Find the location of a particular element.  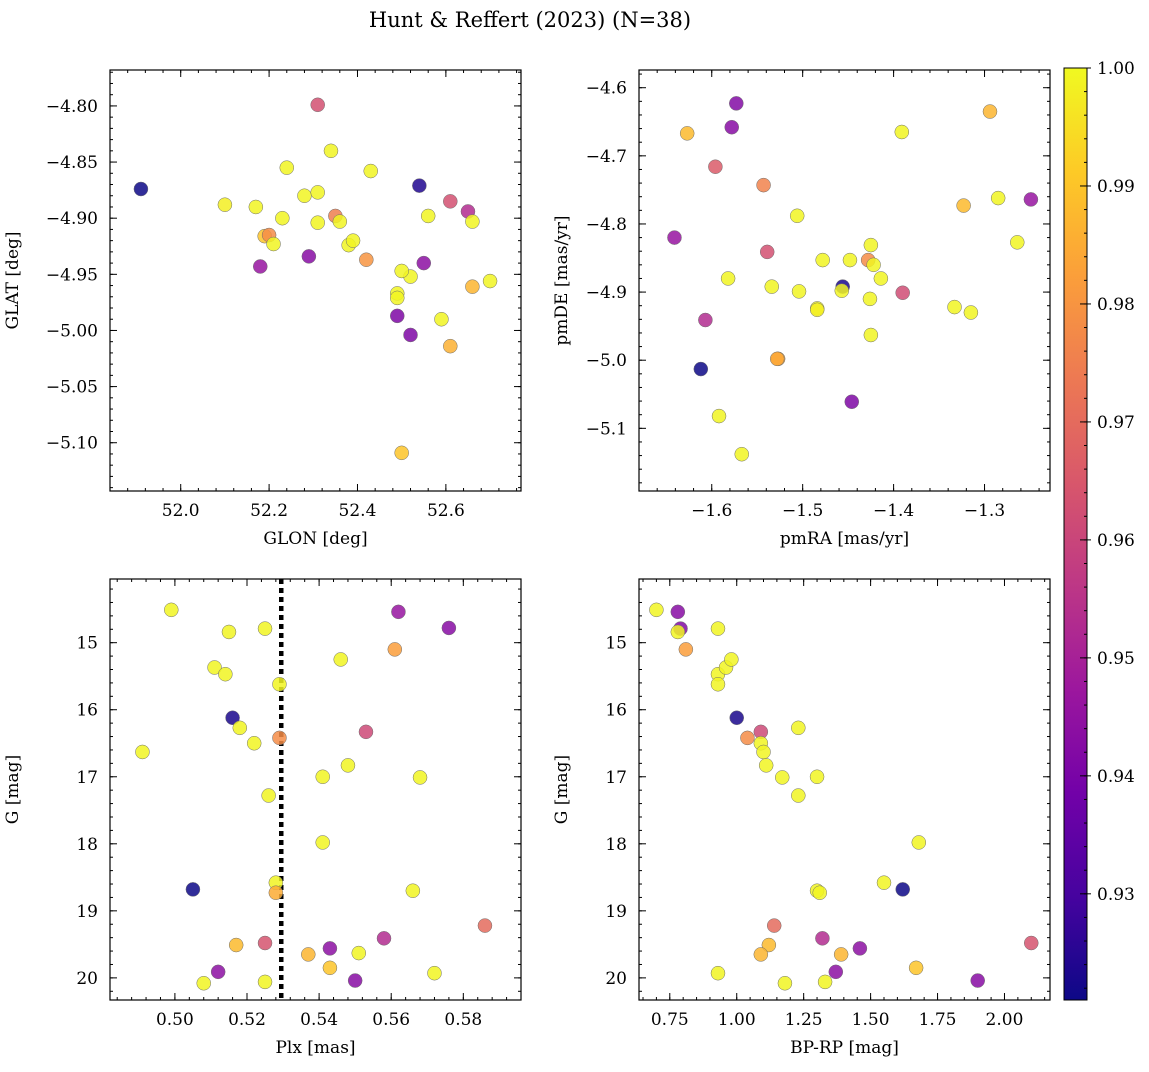

y-tick-label: −5.0 is located at coordinates (606, 361).